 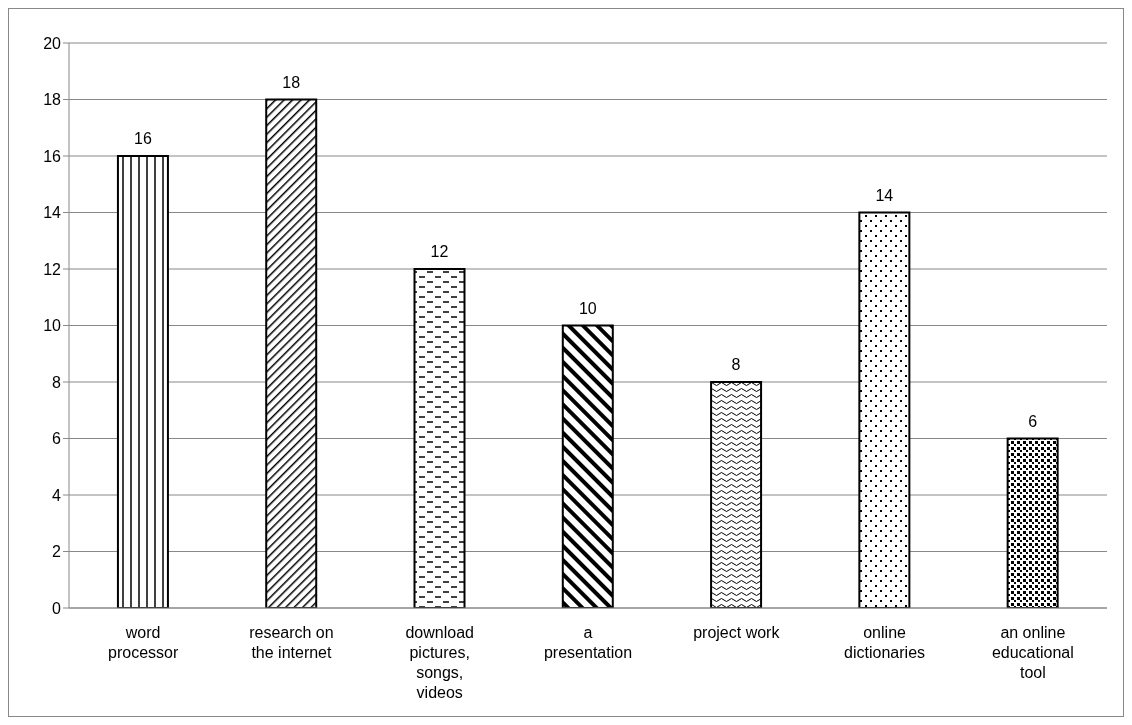 What do you see at coordinates (57, 439) in the screenshot?
I see `y-tick-label: 6` at bounding box center [57, 439].